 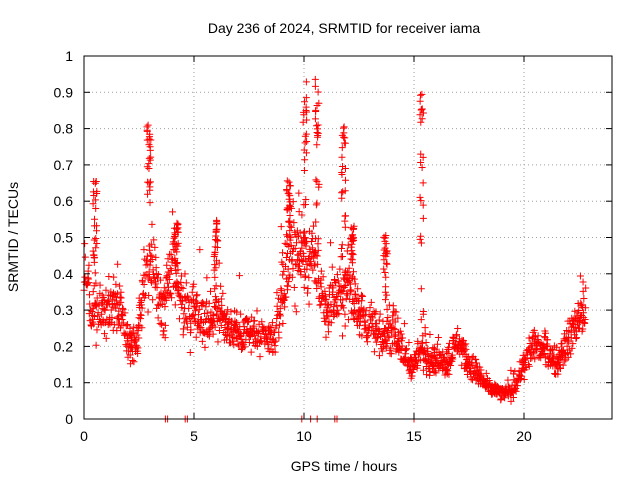 I want to click on y-tick-label: 0.8, so click(x=64, y=129).